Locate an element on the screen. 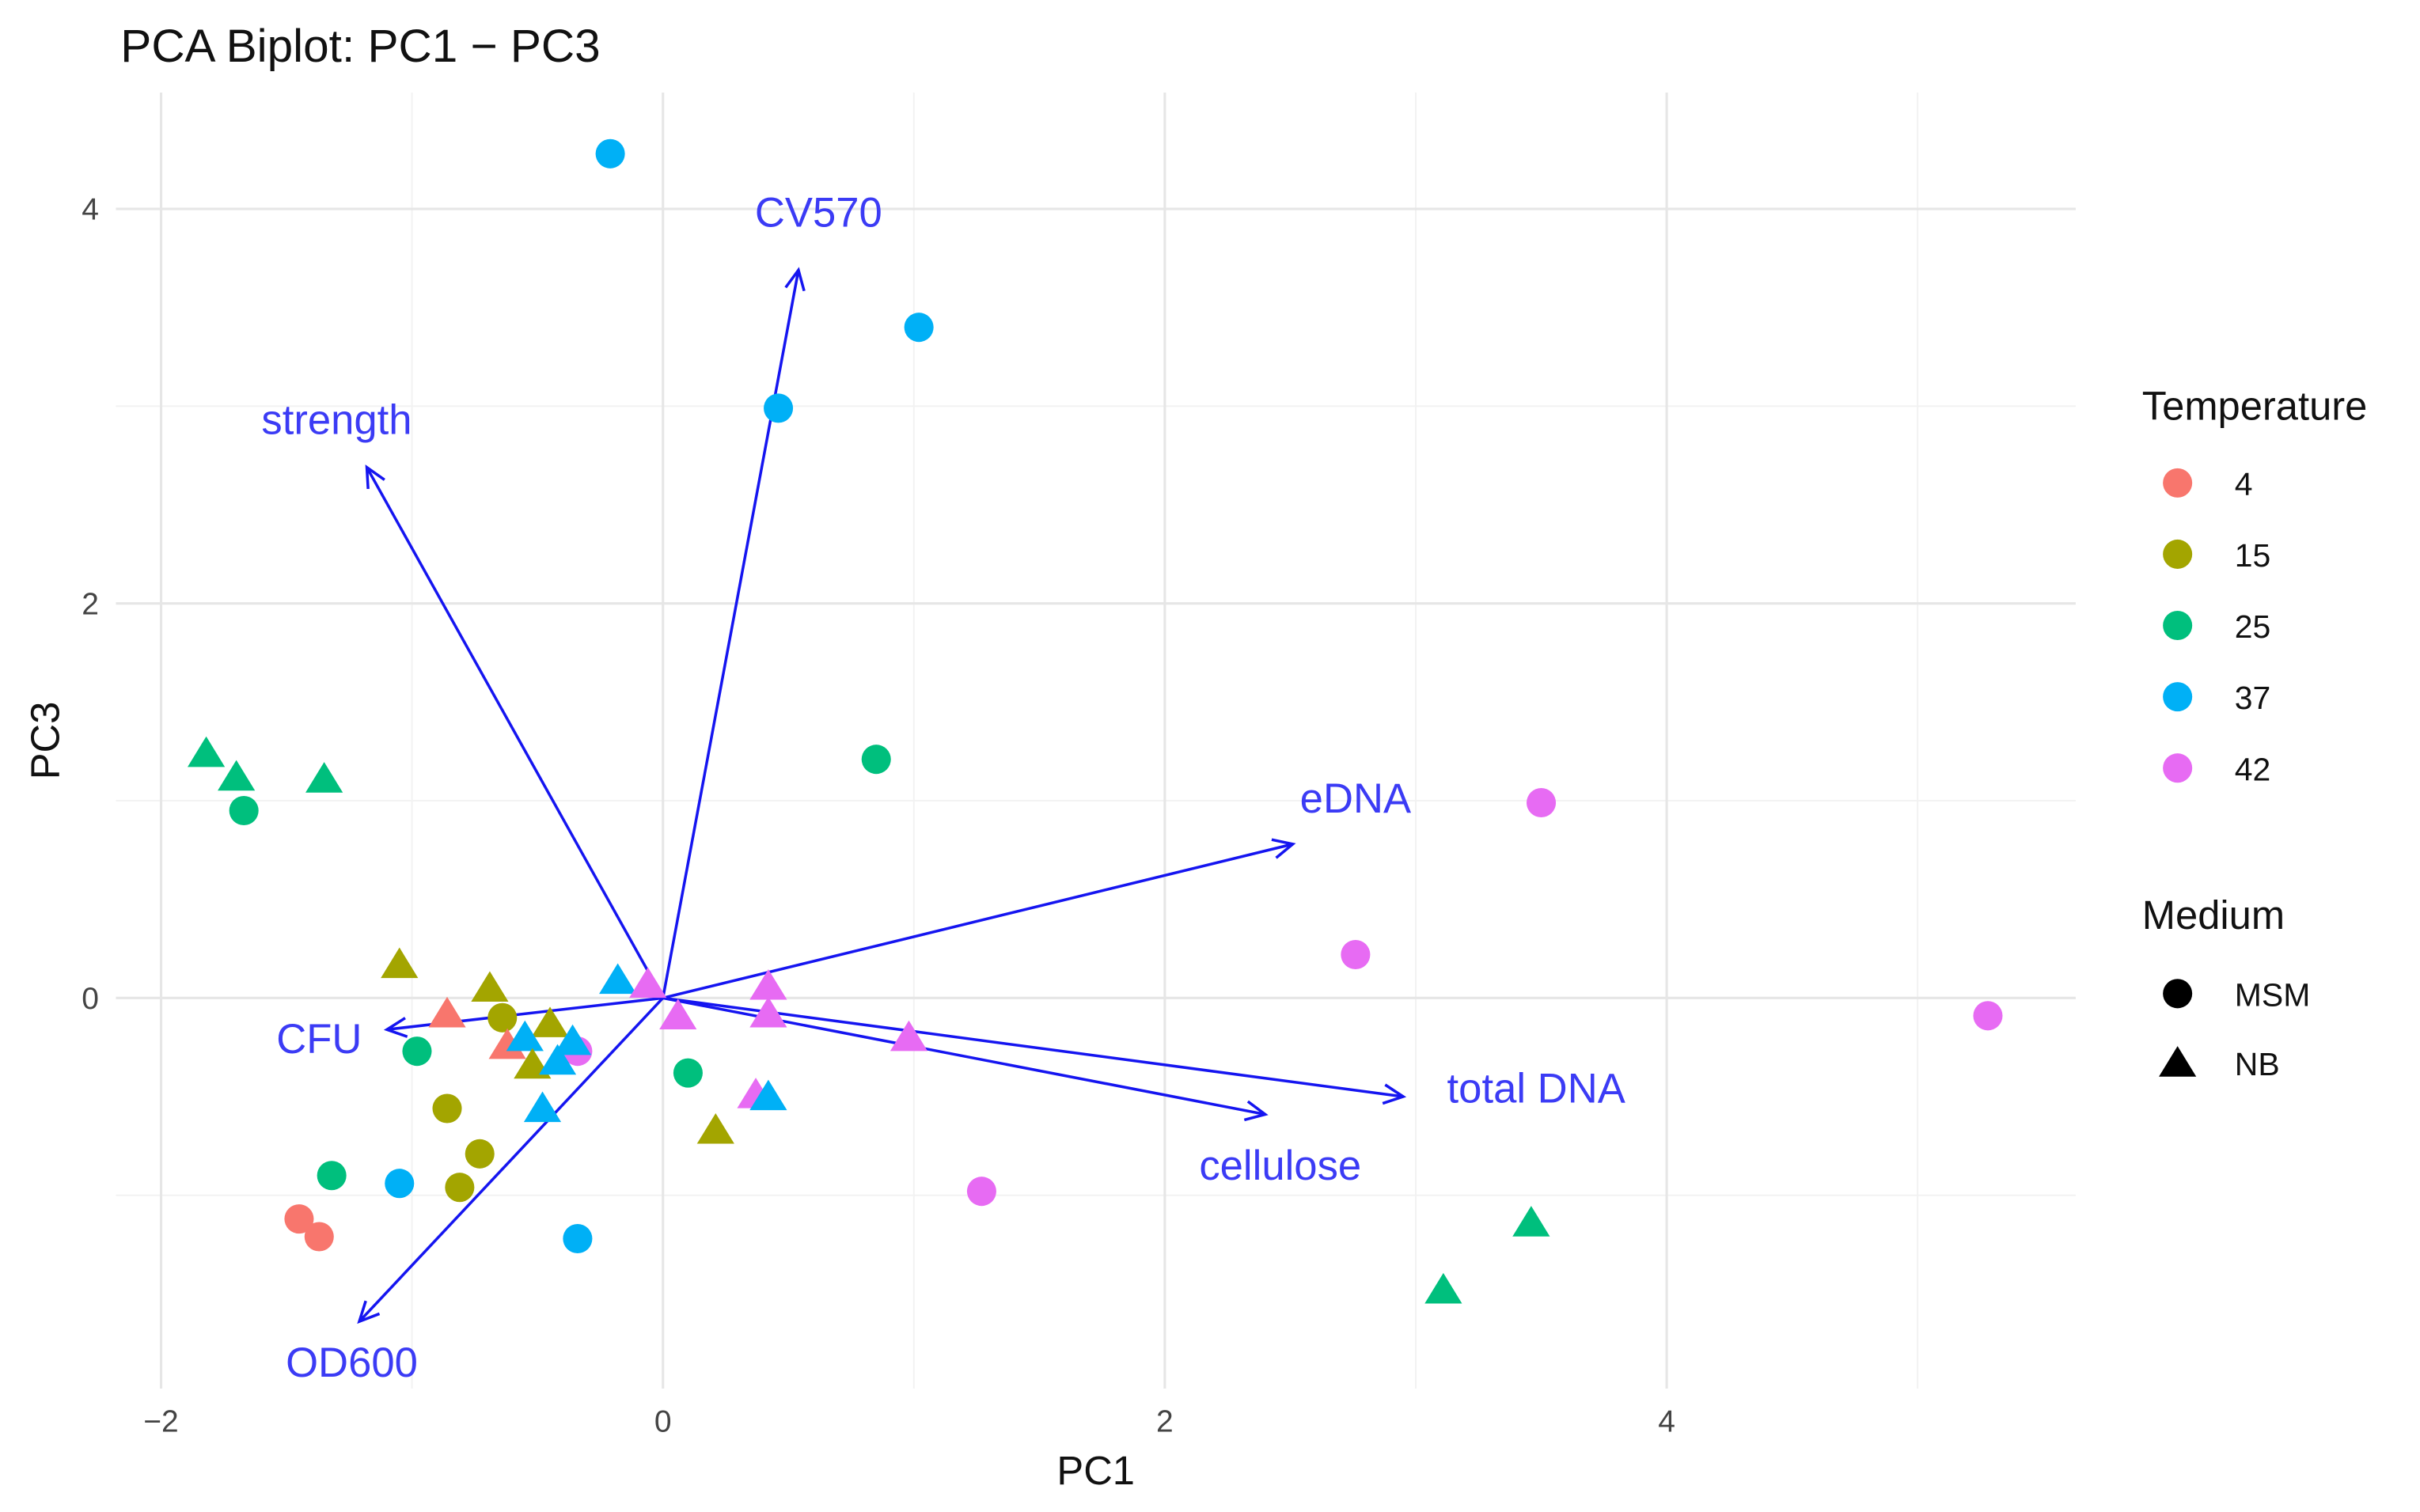  loading-arrow-edna is located at coordinates (978, 921).